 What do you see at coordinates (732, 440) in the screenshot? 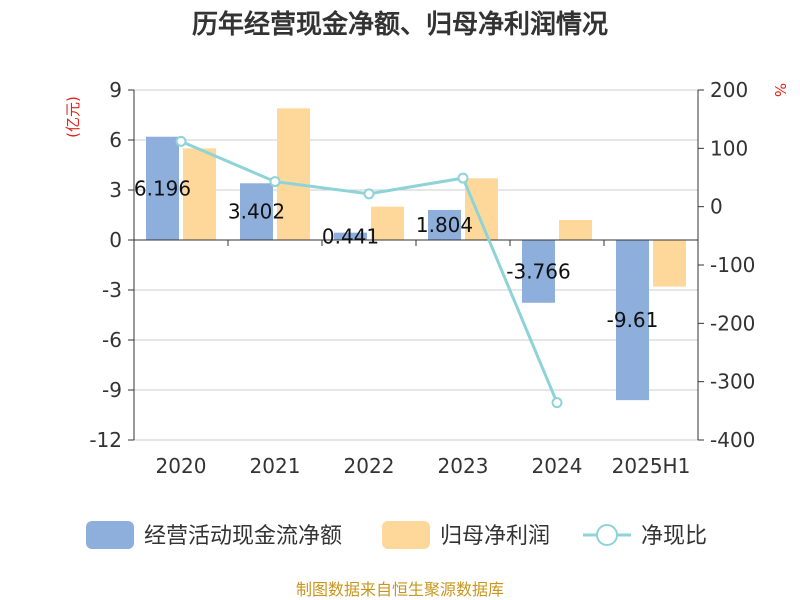
I see `right-tick-label: -400` at bounding box center [732, 440].